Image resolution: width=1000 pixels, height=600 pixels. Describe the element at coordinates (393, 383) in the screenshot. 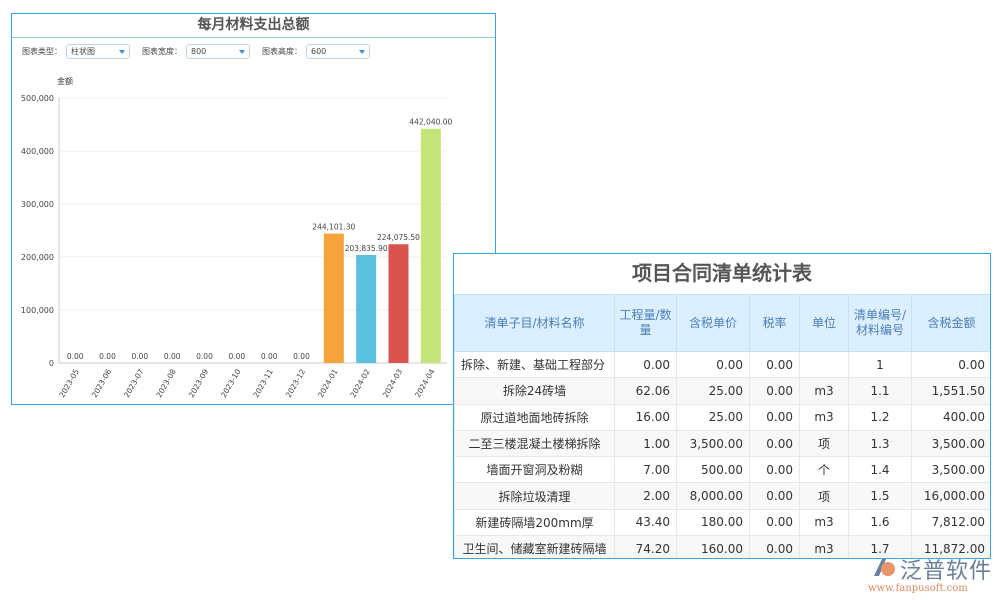

I see `x-tick-label: 2024-03` at that location.